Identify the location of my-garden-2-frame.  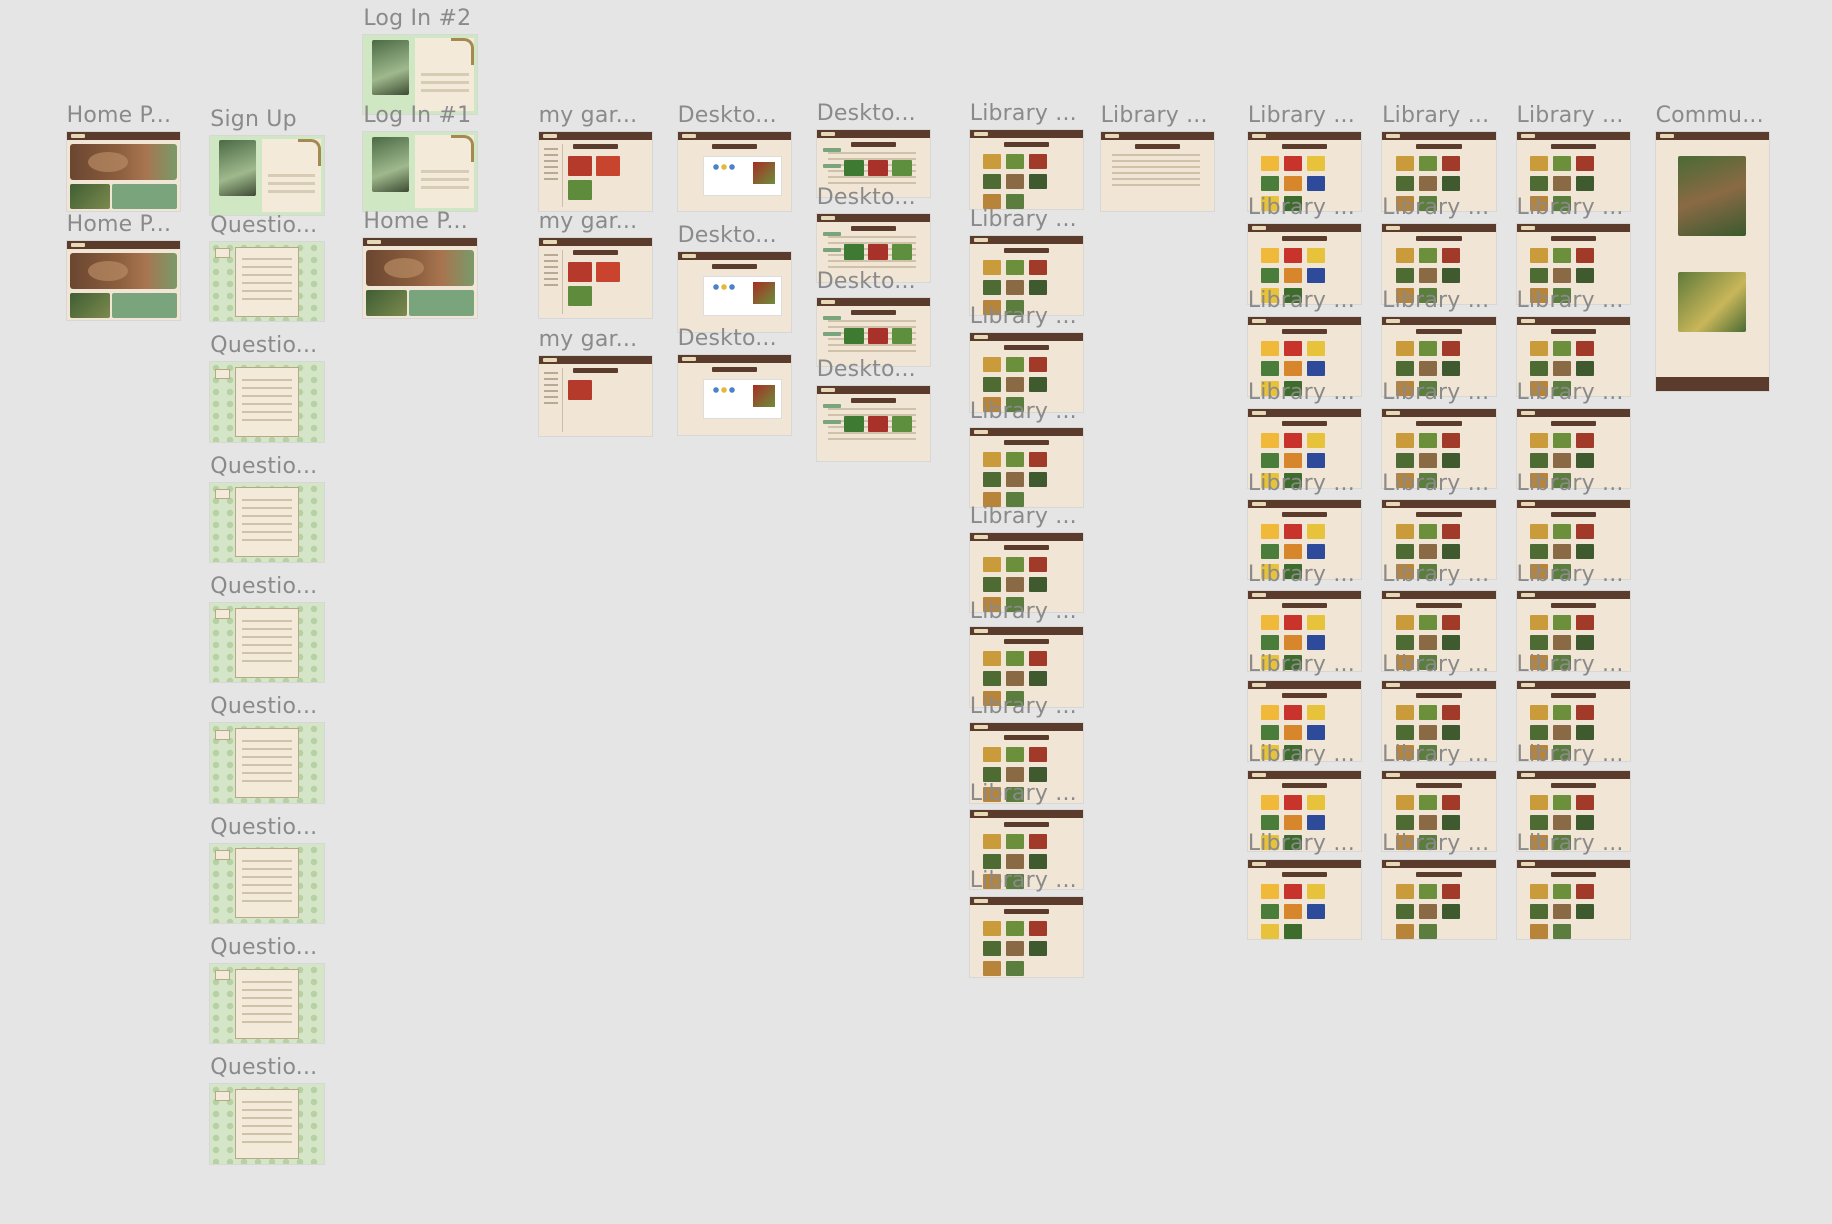
(595, 278).